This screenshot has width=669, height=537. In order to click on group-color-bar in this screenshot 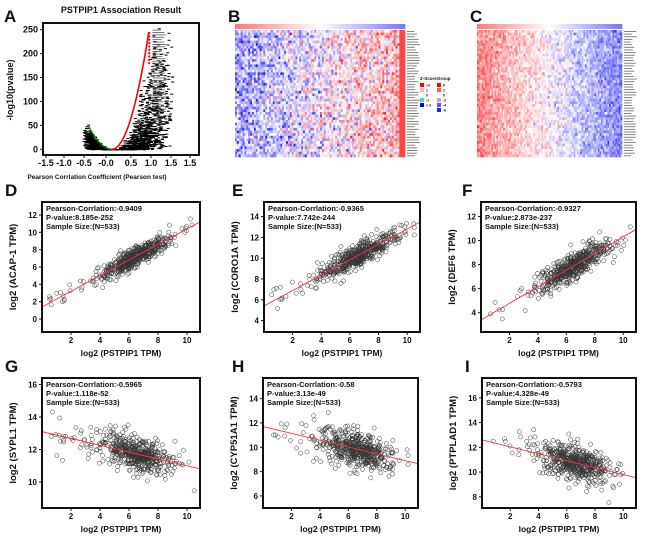, I will do `click(347, 26)`.